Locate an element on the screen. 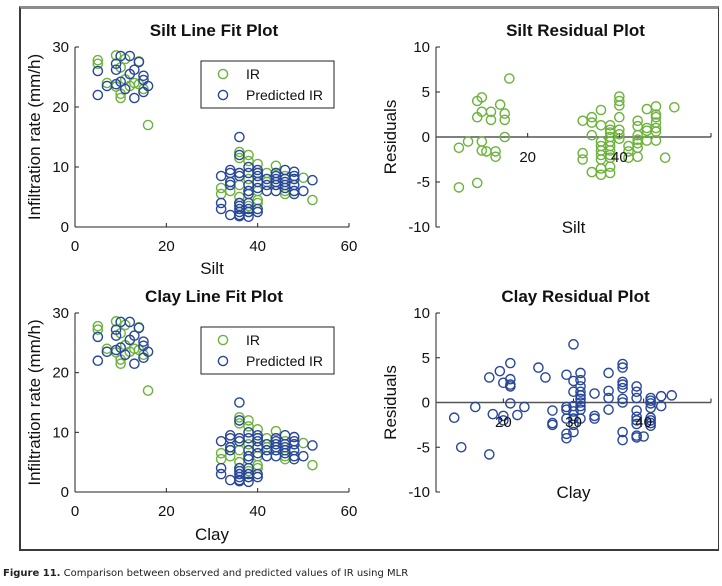  clay-residual-y-tick-label: -5 is located at coordinates (423, 447).